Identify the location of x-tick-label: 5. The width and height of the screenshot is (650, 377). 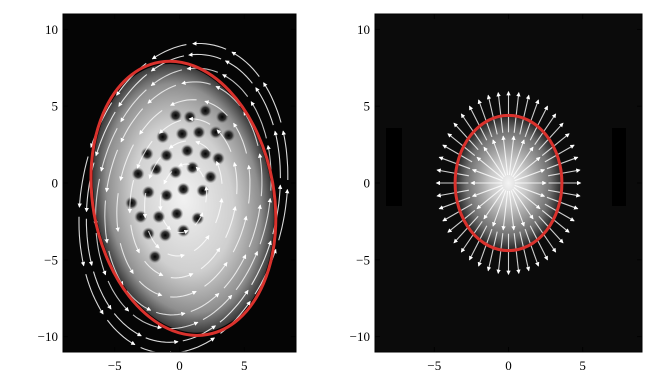
(582, 365).